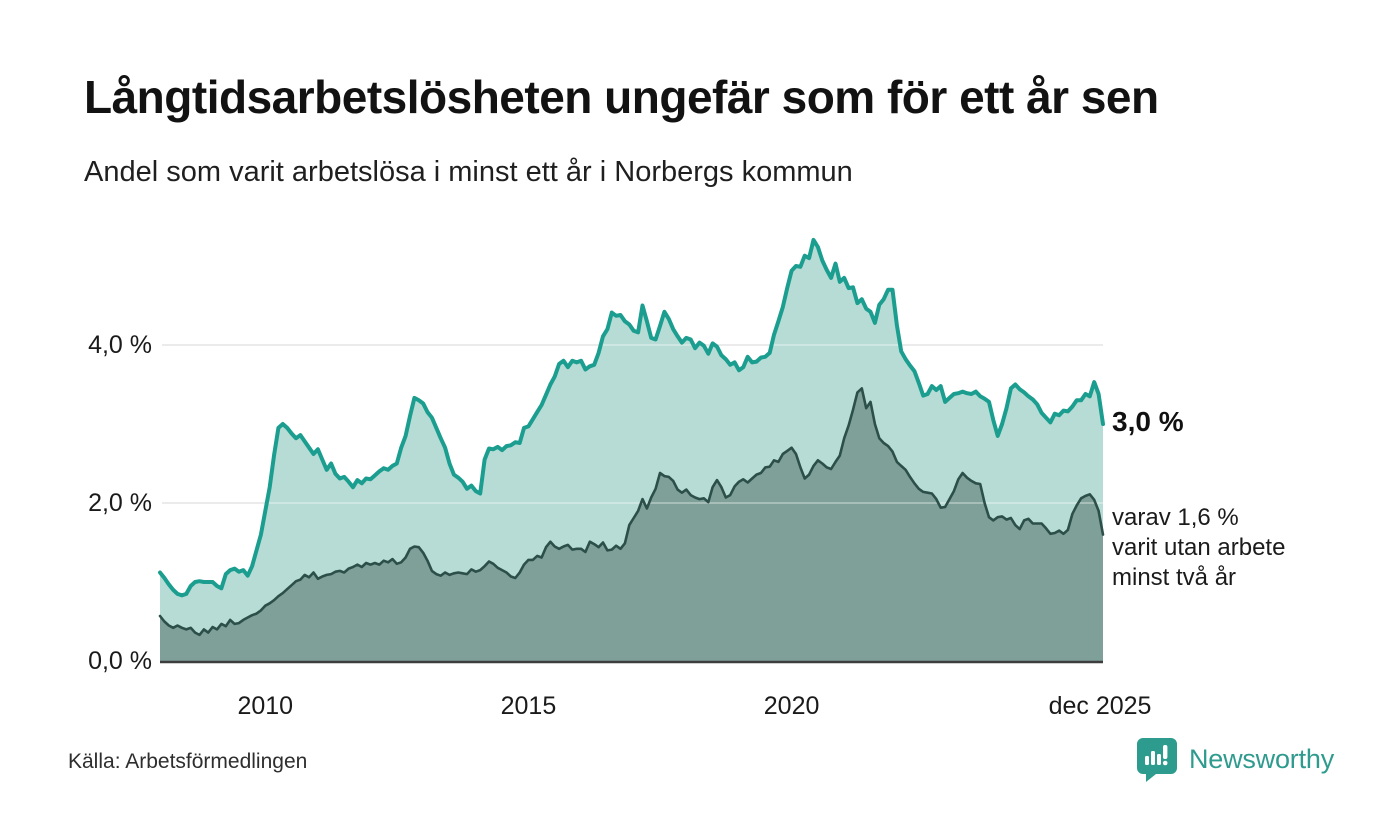 Image resolution: width=1400 pixels, height=840 pixels. What do you see at coordinates (528, 706) in the screenshot?
I see `x-tick-label: 2015` at bounding box center [528, 706].